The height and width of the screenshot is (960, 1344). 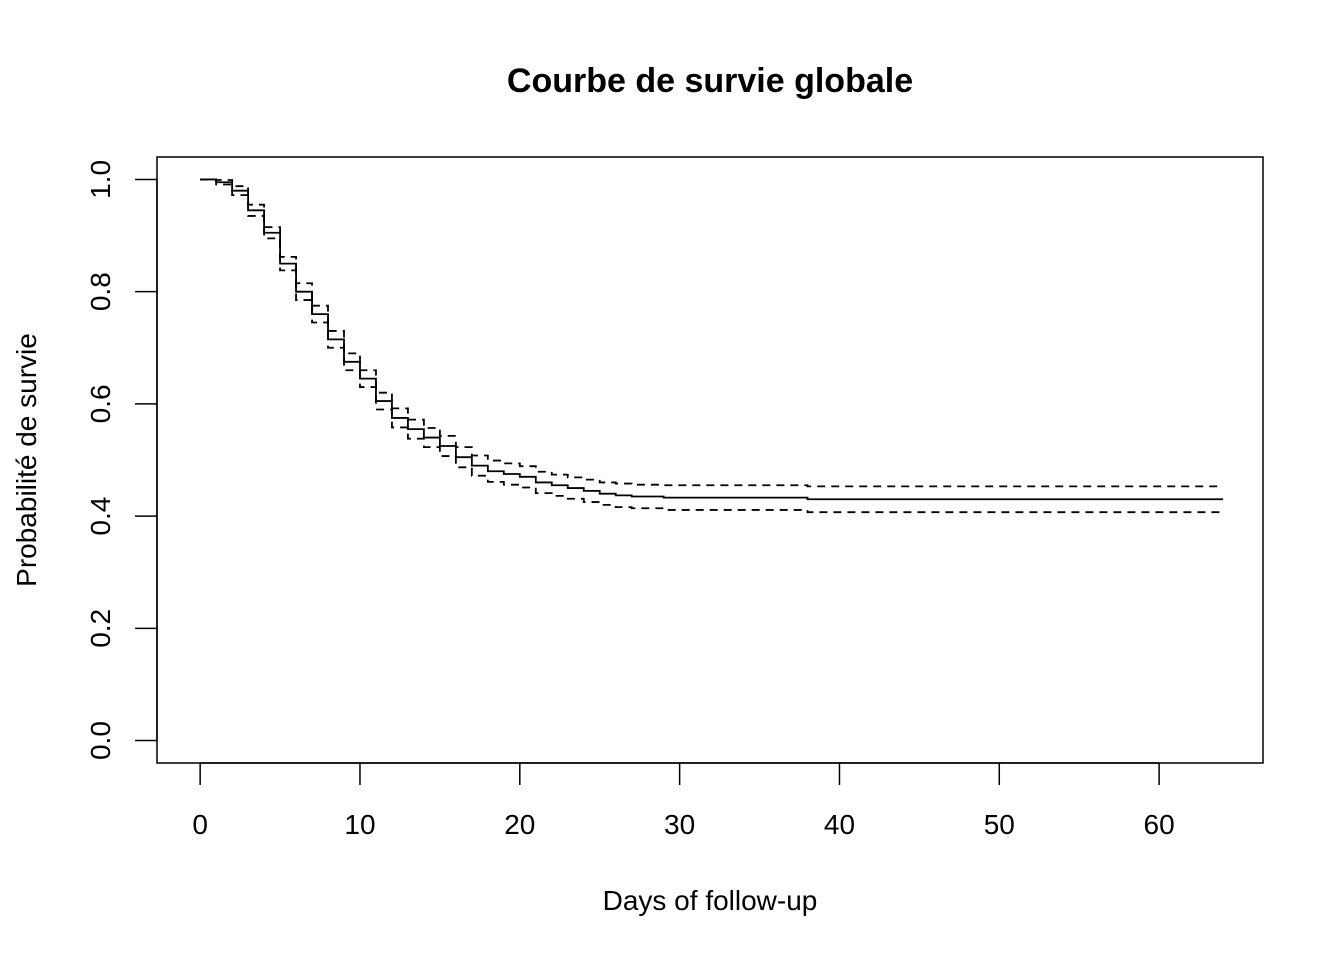 I want to click on chart-title: Courbe de survie globale, so click(x=710, y=81).